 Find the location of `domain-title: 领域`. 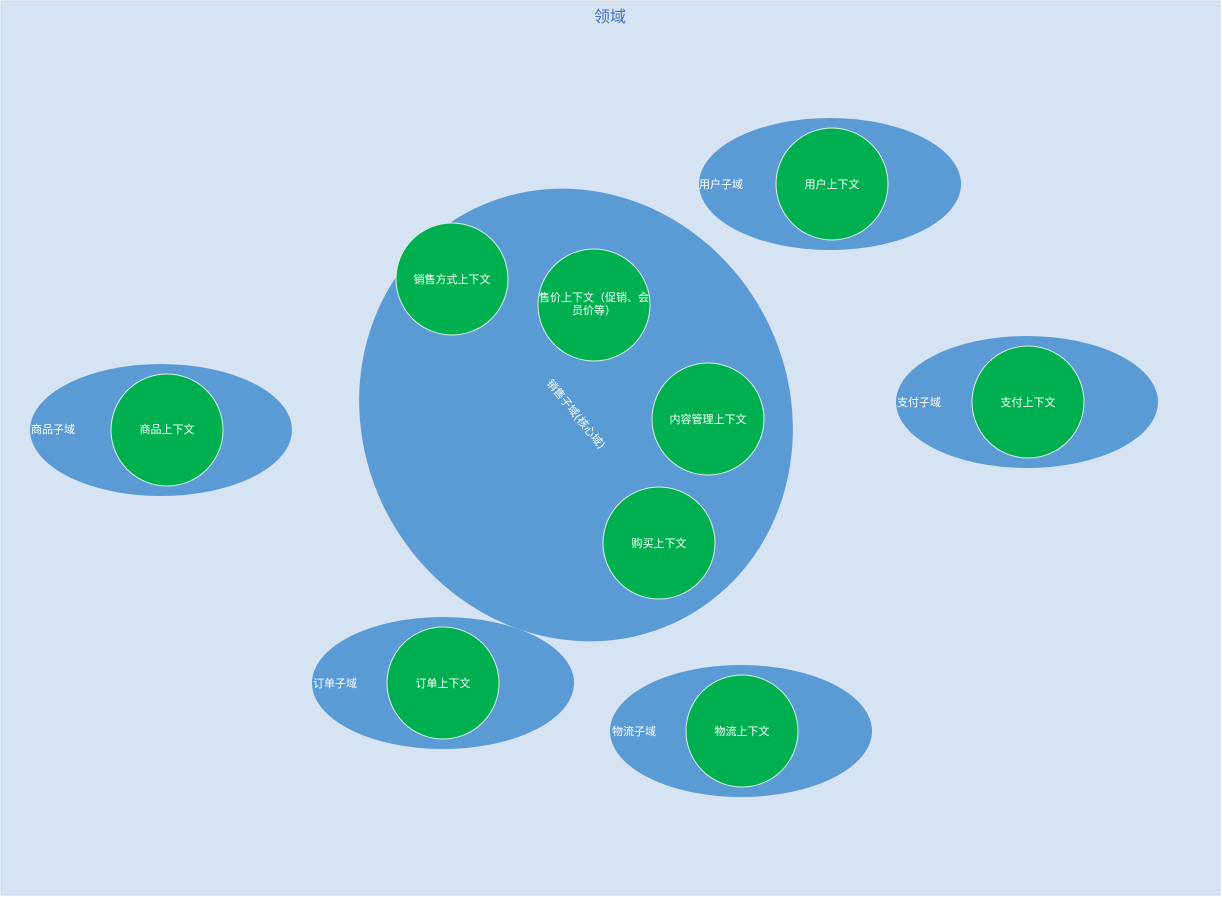

domain-title: 领域 is located at coordinates (610, 16).